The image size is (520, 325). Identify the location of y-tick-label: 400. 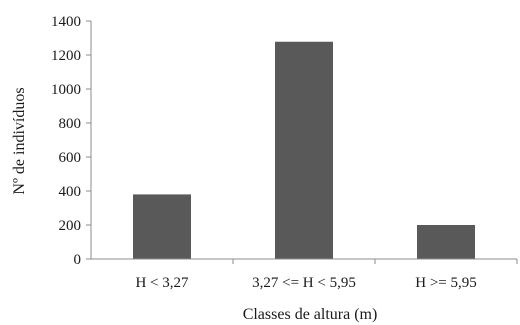
(70, 192).